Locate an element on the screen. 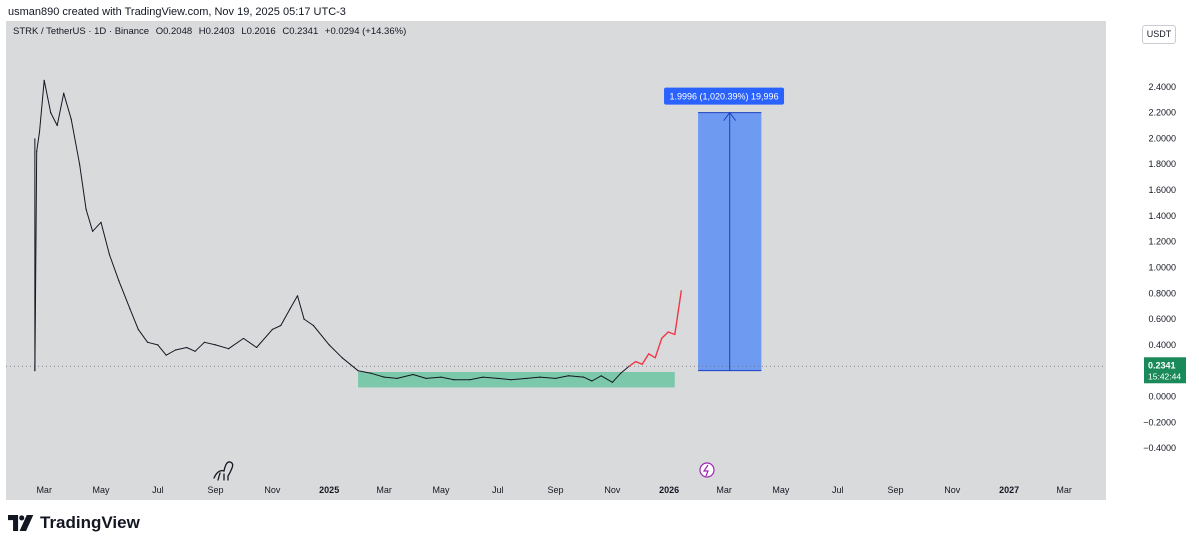  currency-selector: USDT is located at coordinates (1159, 34).